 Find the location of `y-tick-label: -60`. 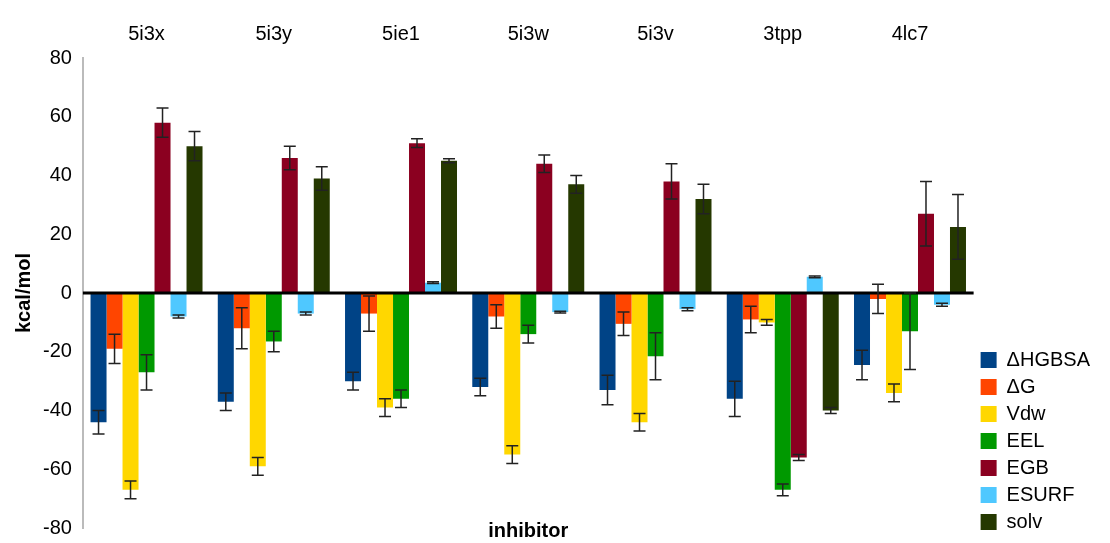

y-tick-label: -60 is located at coordinates (57, 467).